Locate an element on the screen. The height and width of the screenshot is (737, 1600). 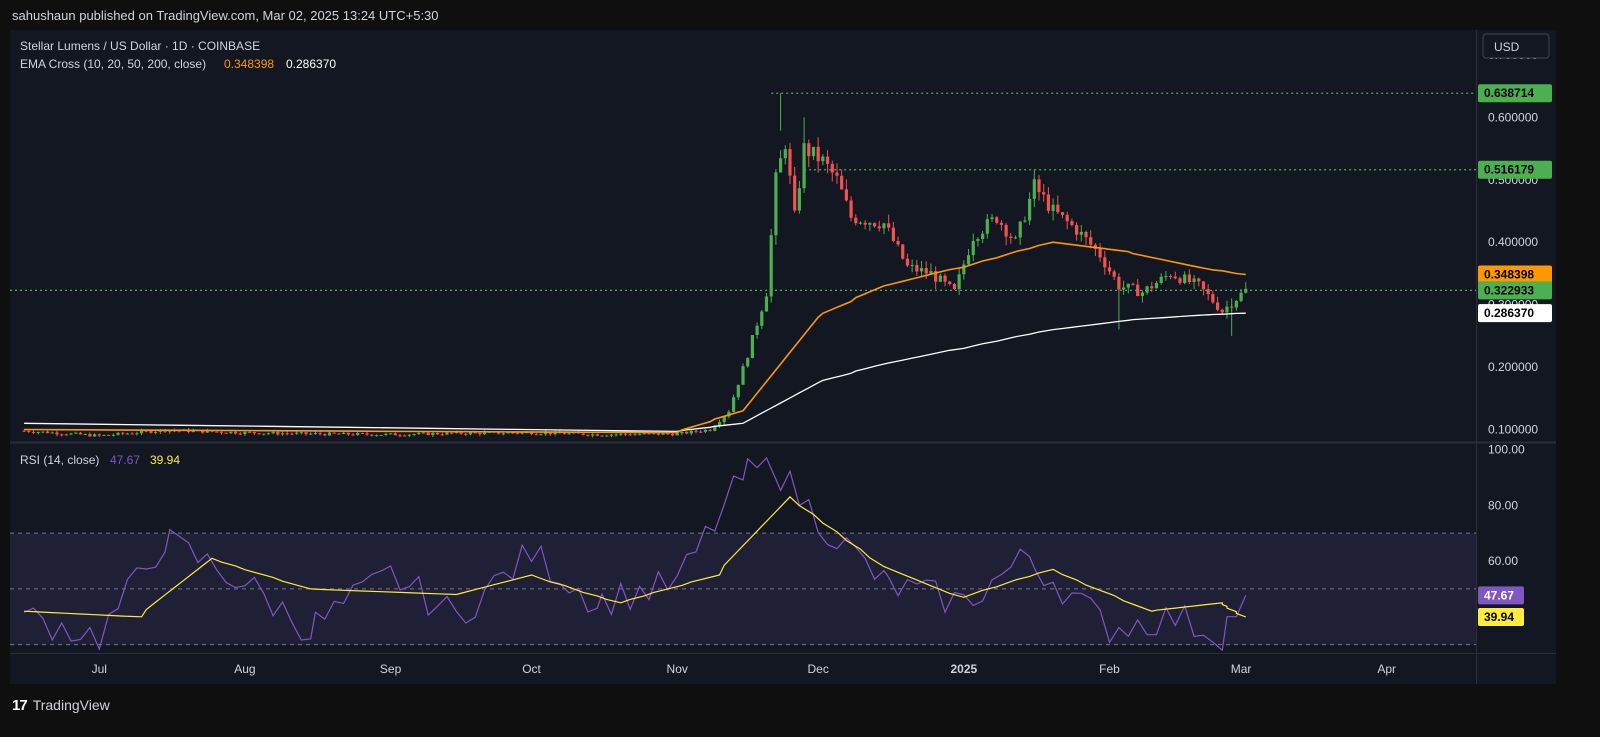
time-axis-label: Aug is located at coordinates (244, 669).